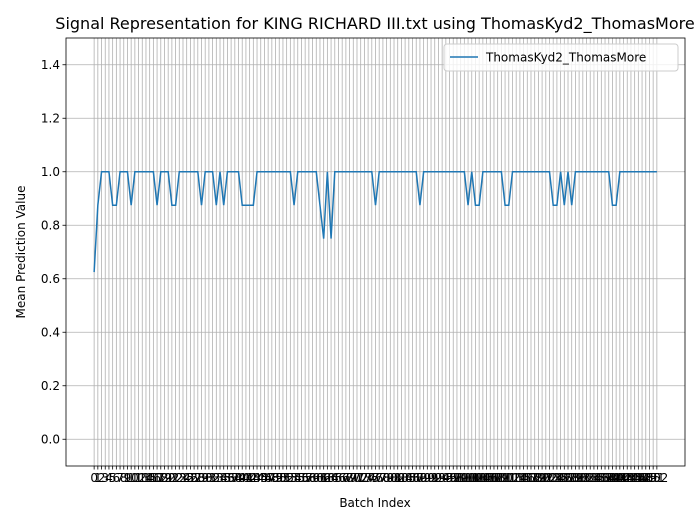 This screenshot has width=700, height=525. Describe the element at coordinates (264, 478) in the screenshot. I see `x-tick-label: 46` at that location.